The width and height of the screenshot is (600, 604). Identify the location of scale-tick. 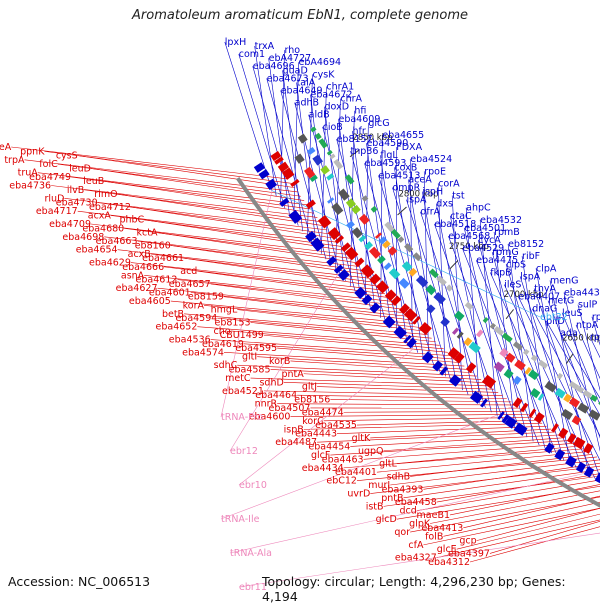
(454, 264).